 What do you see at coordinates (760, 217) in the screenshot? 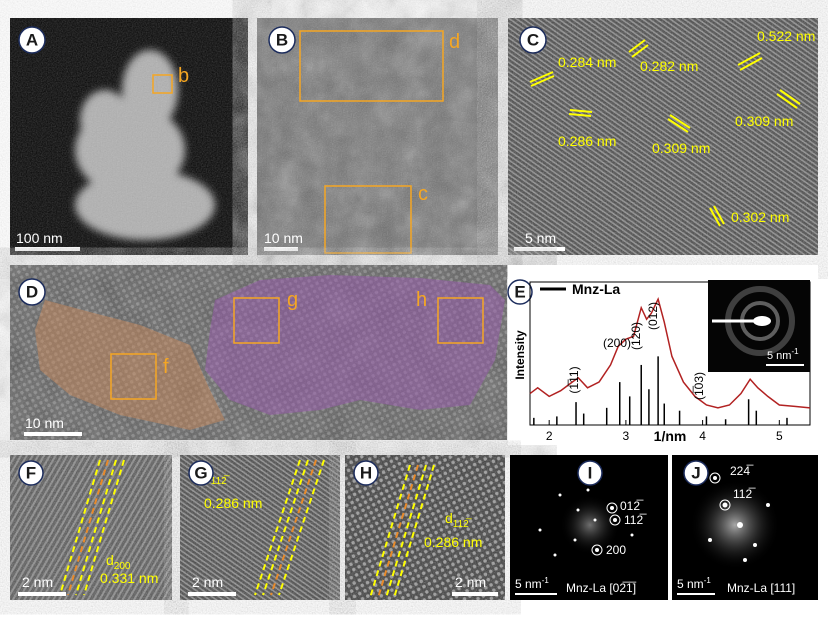
I see `d-spacing: 0.302 nm` at bounding box center [760, 217].